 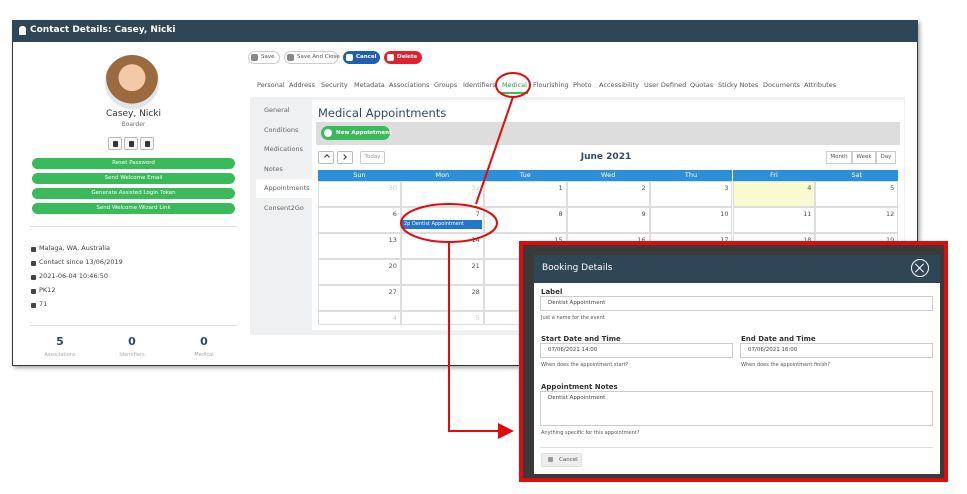 I want to click on side-menu-item: Consent2Go, so click(x=284, y=207).